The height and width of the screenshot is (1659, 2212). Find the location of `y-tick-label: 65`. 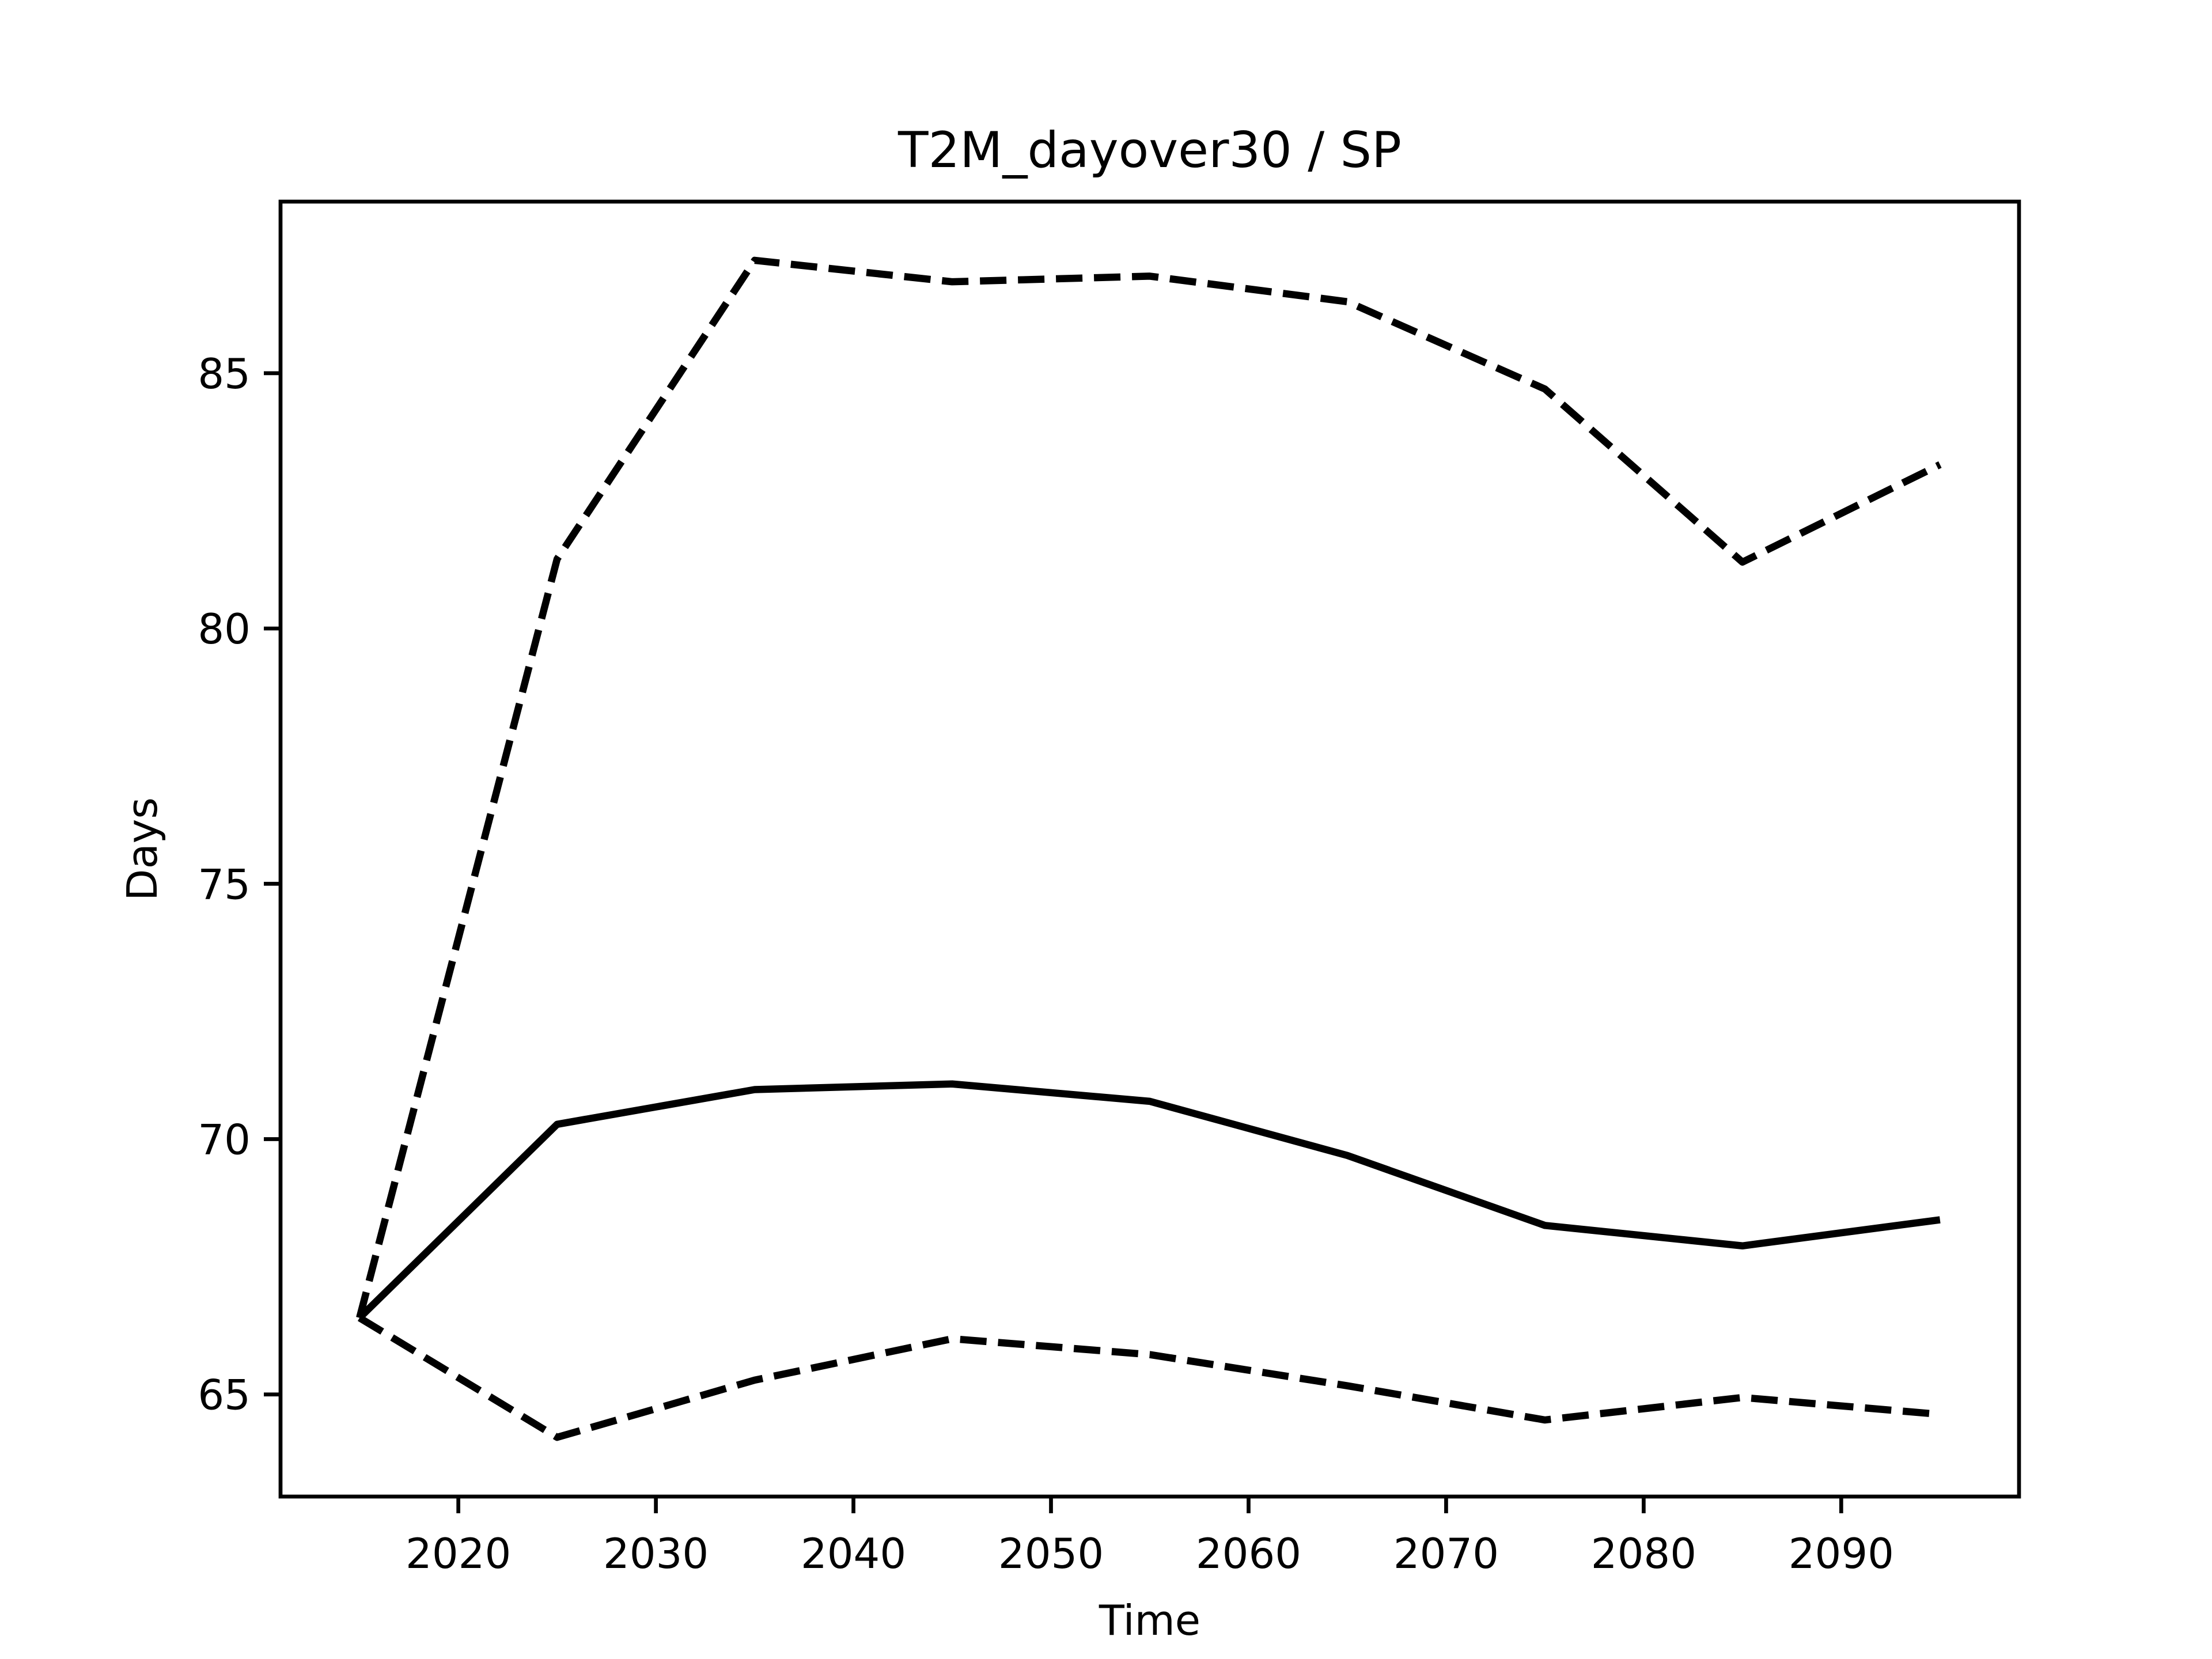

y-tick-label: 65 is located at coordinates (224, 1395).